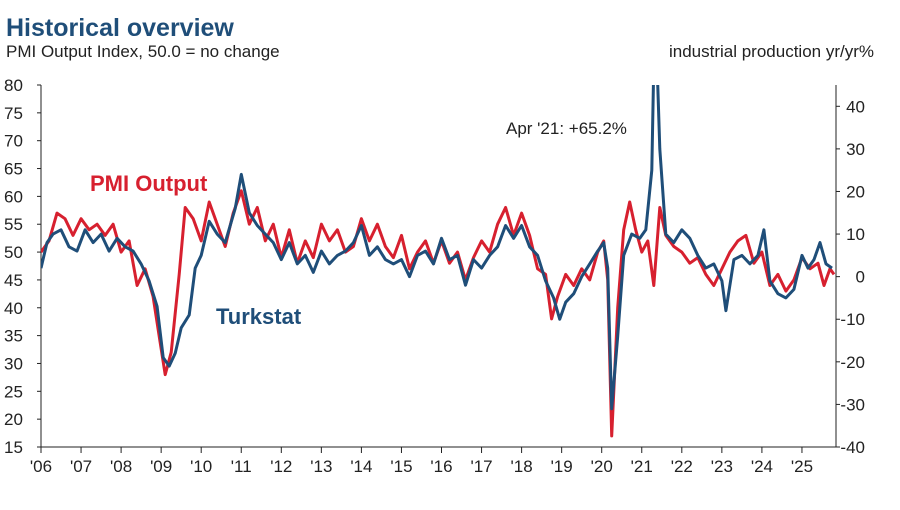 This screenshot has width=900, height=510. I want to click on x-tick-label: '22, so click(682, 466).